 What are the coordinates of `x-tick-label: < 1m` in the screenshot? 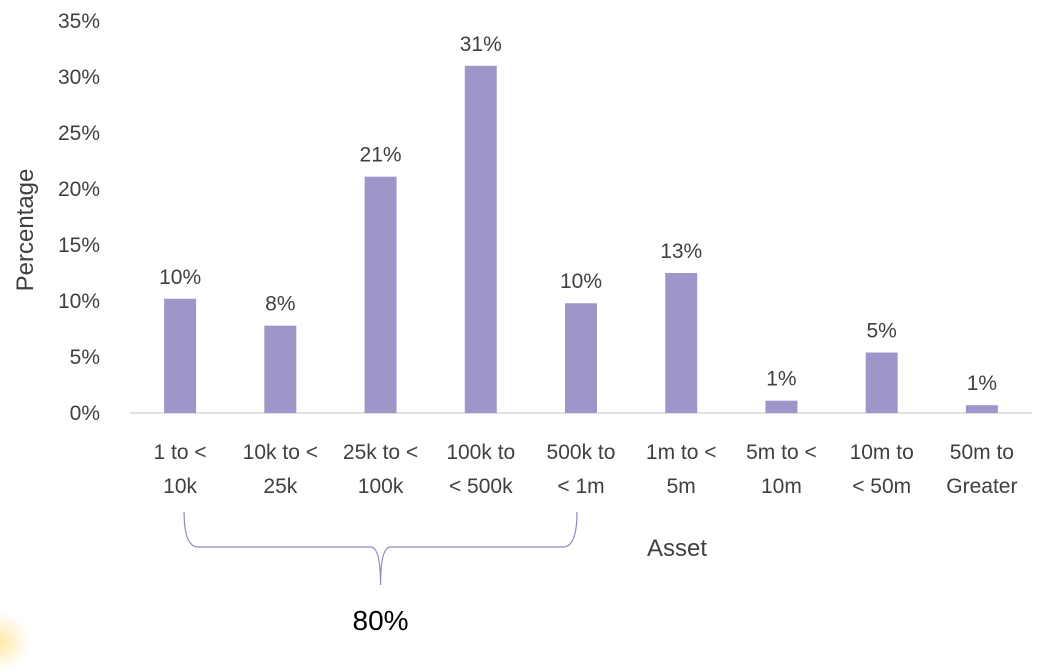 It's located at (580, 486).